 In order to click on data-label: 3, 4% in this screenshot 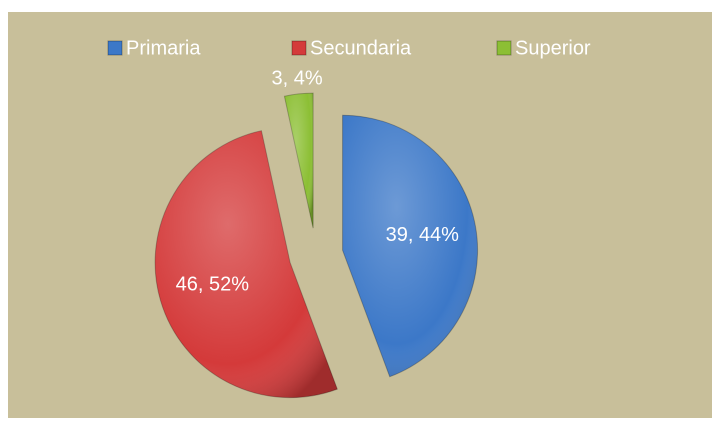, I will do `click(297, 78)`.